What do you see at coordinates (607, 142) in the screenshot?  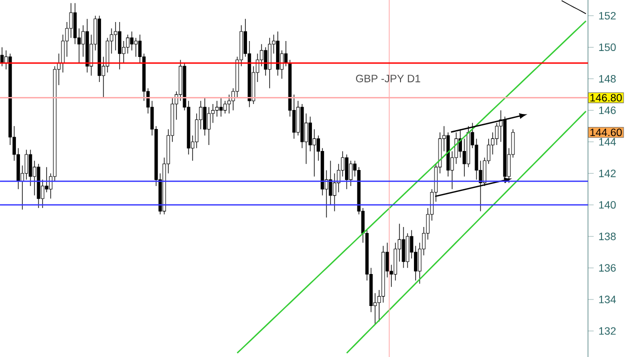 I see `y-tick-label: 144` at bounding box center [607, 142].